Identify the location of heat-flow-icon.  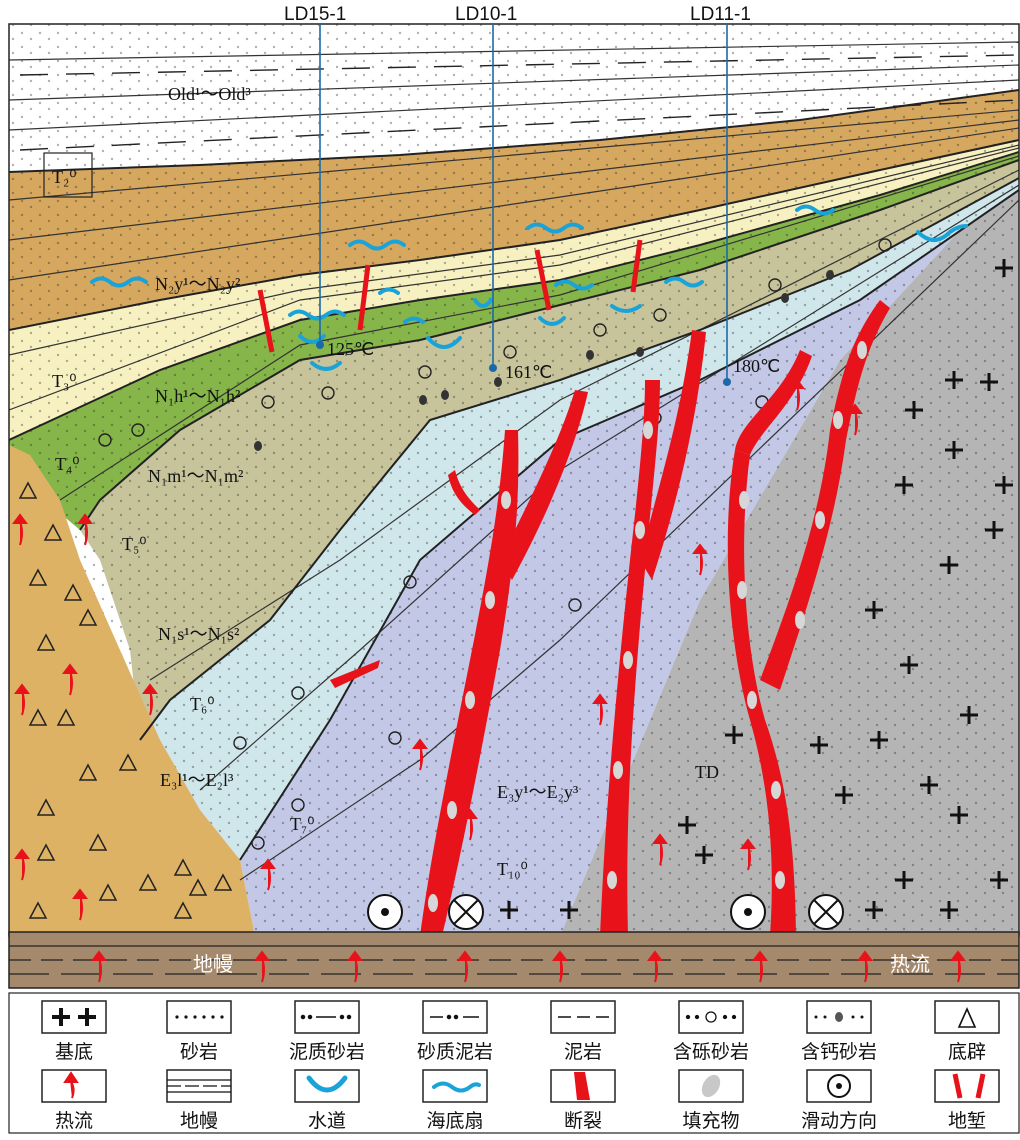
(71, 1085).